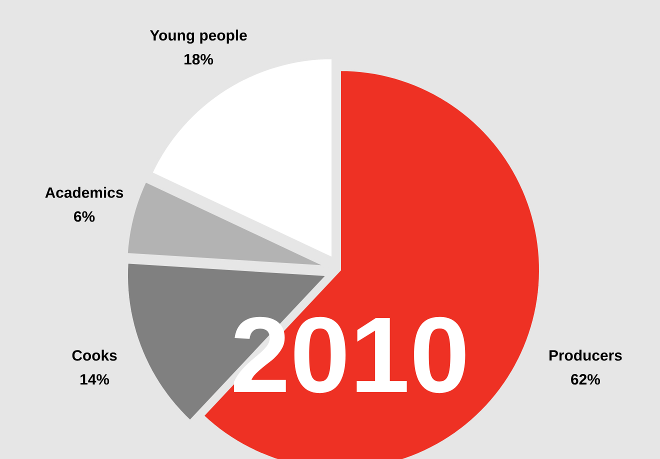 This screenshot has width=660, height=459. What do you see at coordinates (95, 379) in the screenshot?
I see `data-label: 14%` at bounding box center [95, 379].